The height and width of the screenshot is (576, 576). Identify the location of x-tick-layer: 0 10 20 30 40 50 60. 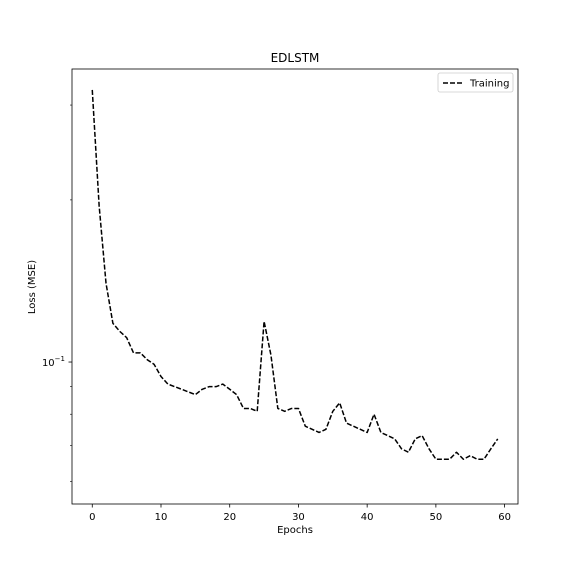
(300, 513).